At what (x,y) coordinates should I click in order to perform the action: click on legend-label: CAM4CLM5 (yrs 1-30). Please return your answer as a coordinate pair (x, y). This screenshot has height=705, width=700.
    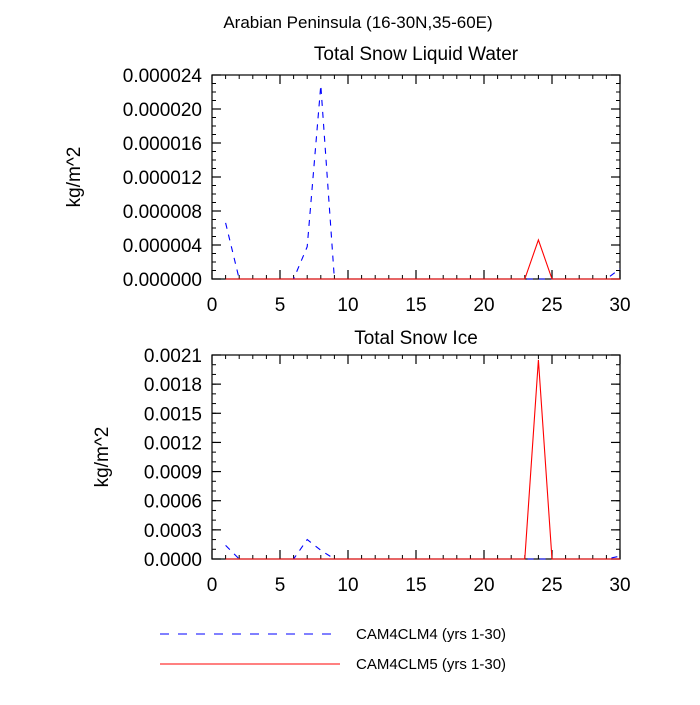
    Looking at the image, I should click on (431, 664).